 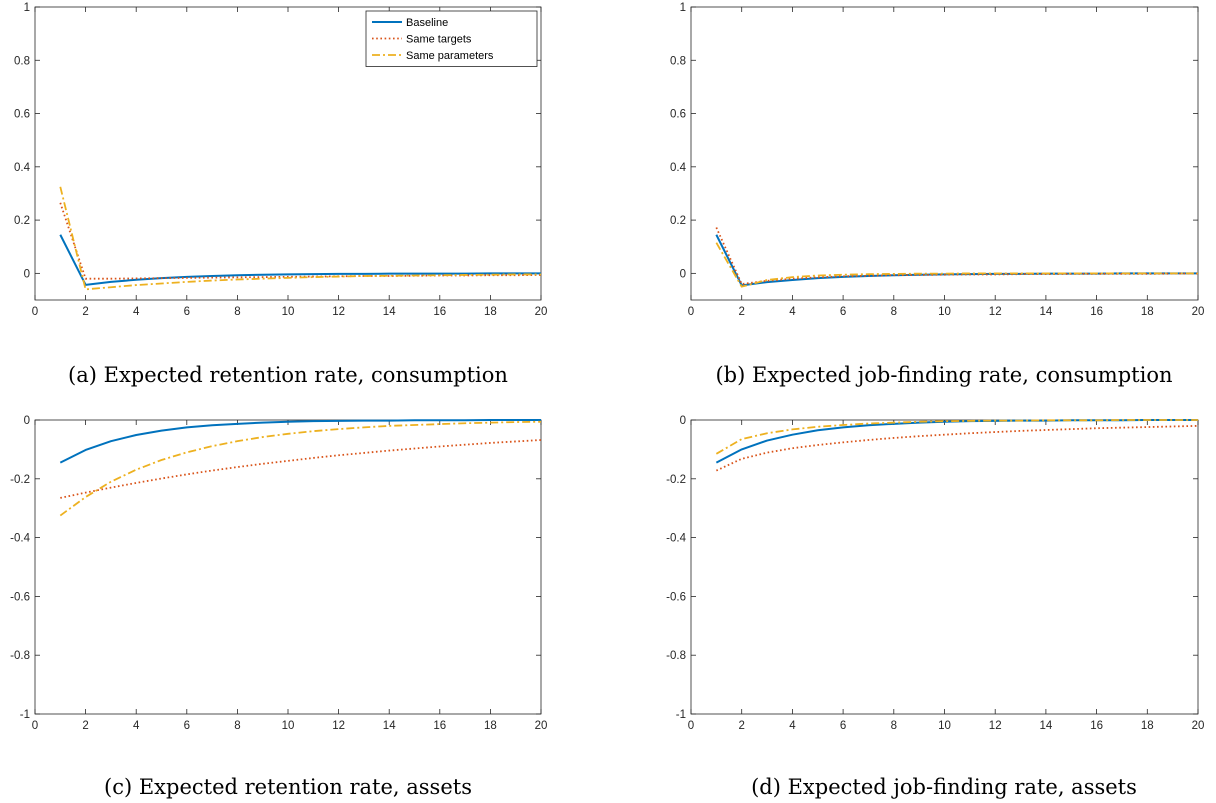 What do you see at coordinates (944, 787) in the screenshot?
I see `panel-caption: (d) Expected job-finding rate, assets` at bounding box center [944, 787].